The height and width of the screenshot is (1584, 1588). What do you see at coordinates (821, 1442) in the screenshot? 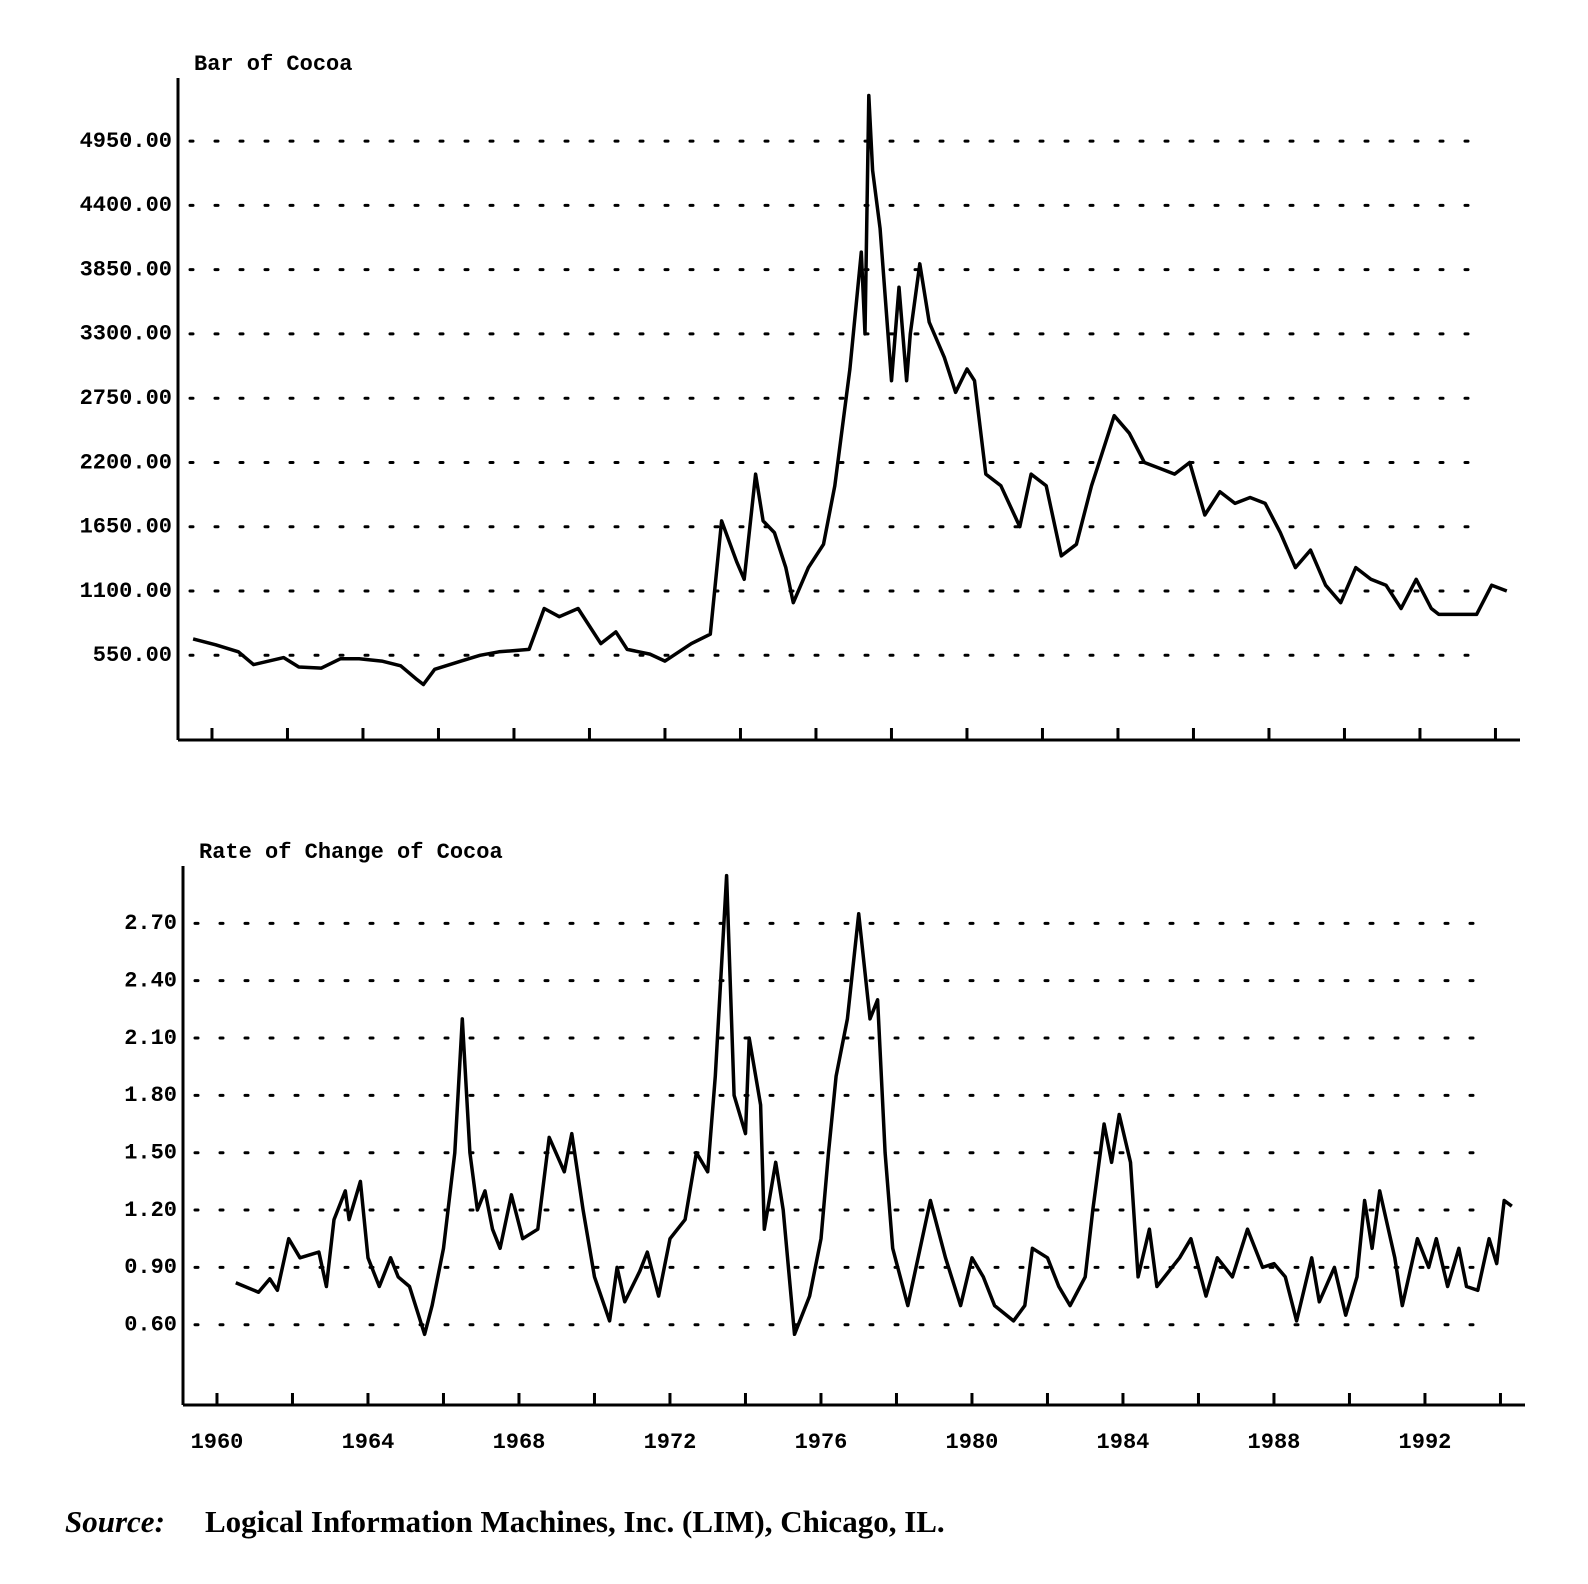
I see `x-tick-label: 1976` at bounding box center [821, 1442].